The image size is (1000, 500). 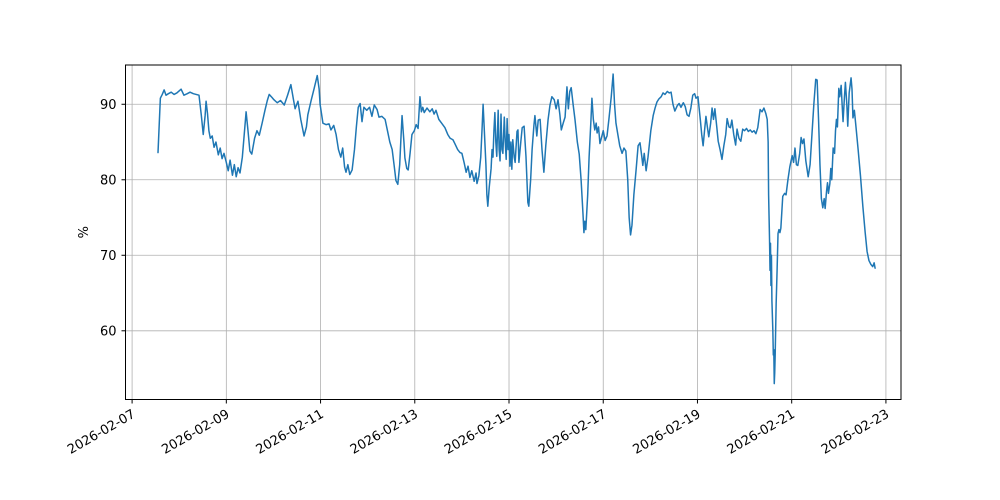 I want to click on y-axis-tick-label: 90, so click(x=108, y=105).